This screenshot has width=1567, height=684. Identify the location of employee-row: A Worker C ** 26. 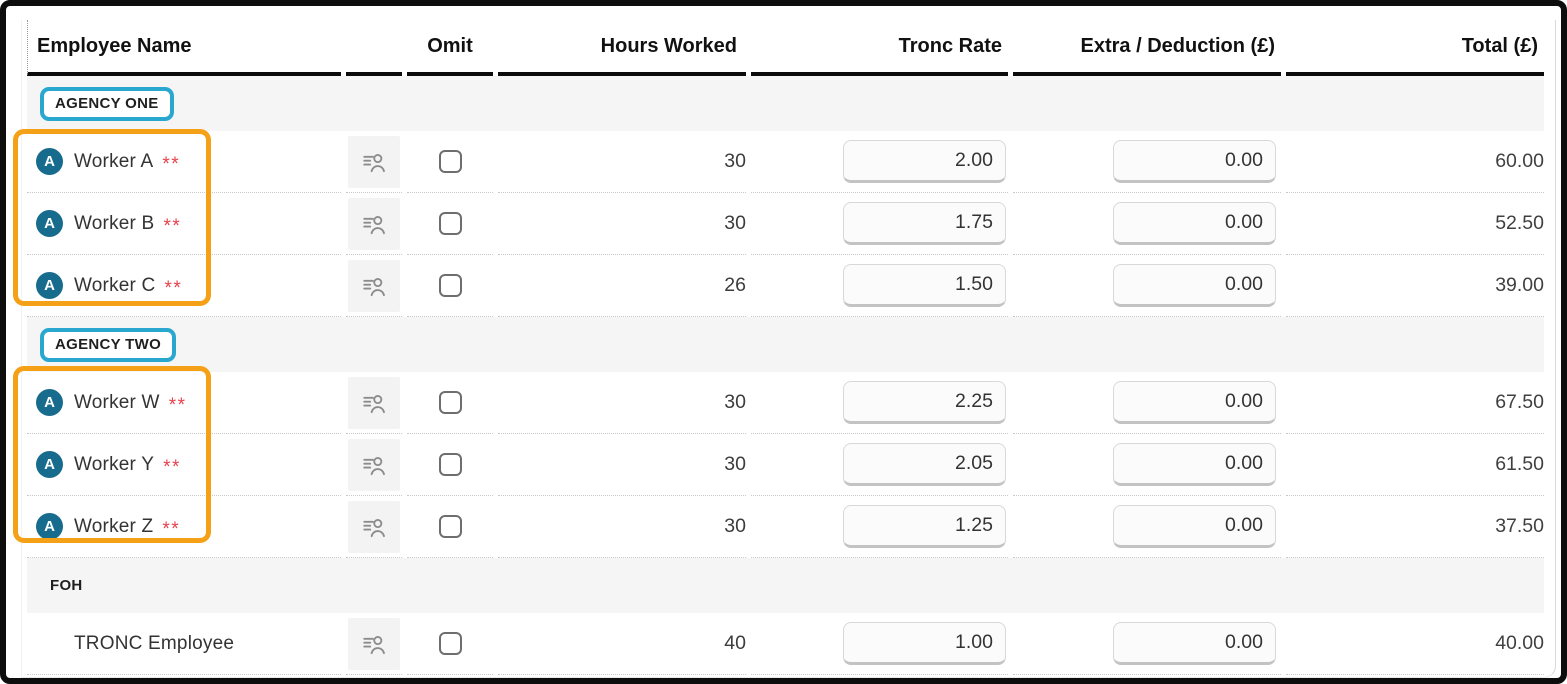
(785, 286).